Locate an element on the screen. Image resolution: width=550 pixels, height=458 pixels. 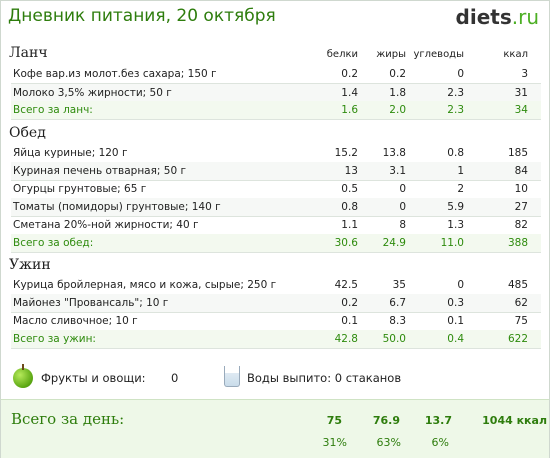
kcal-total: 34 is located at coordinates (521, 110).